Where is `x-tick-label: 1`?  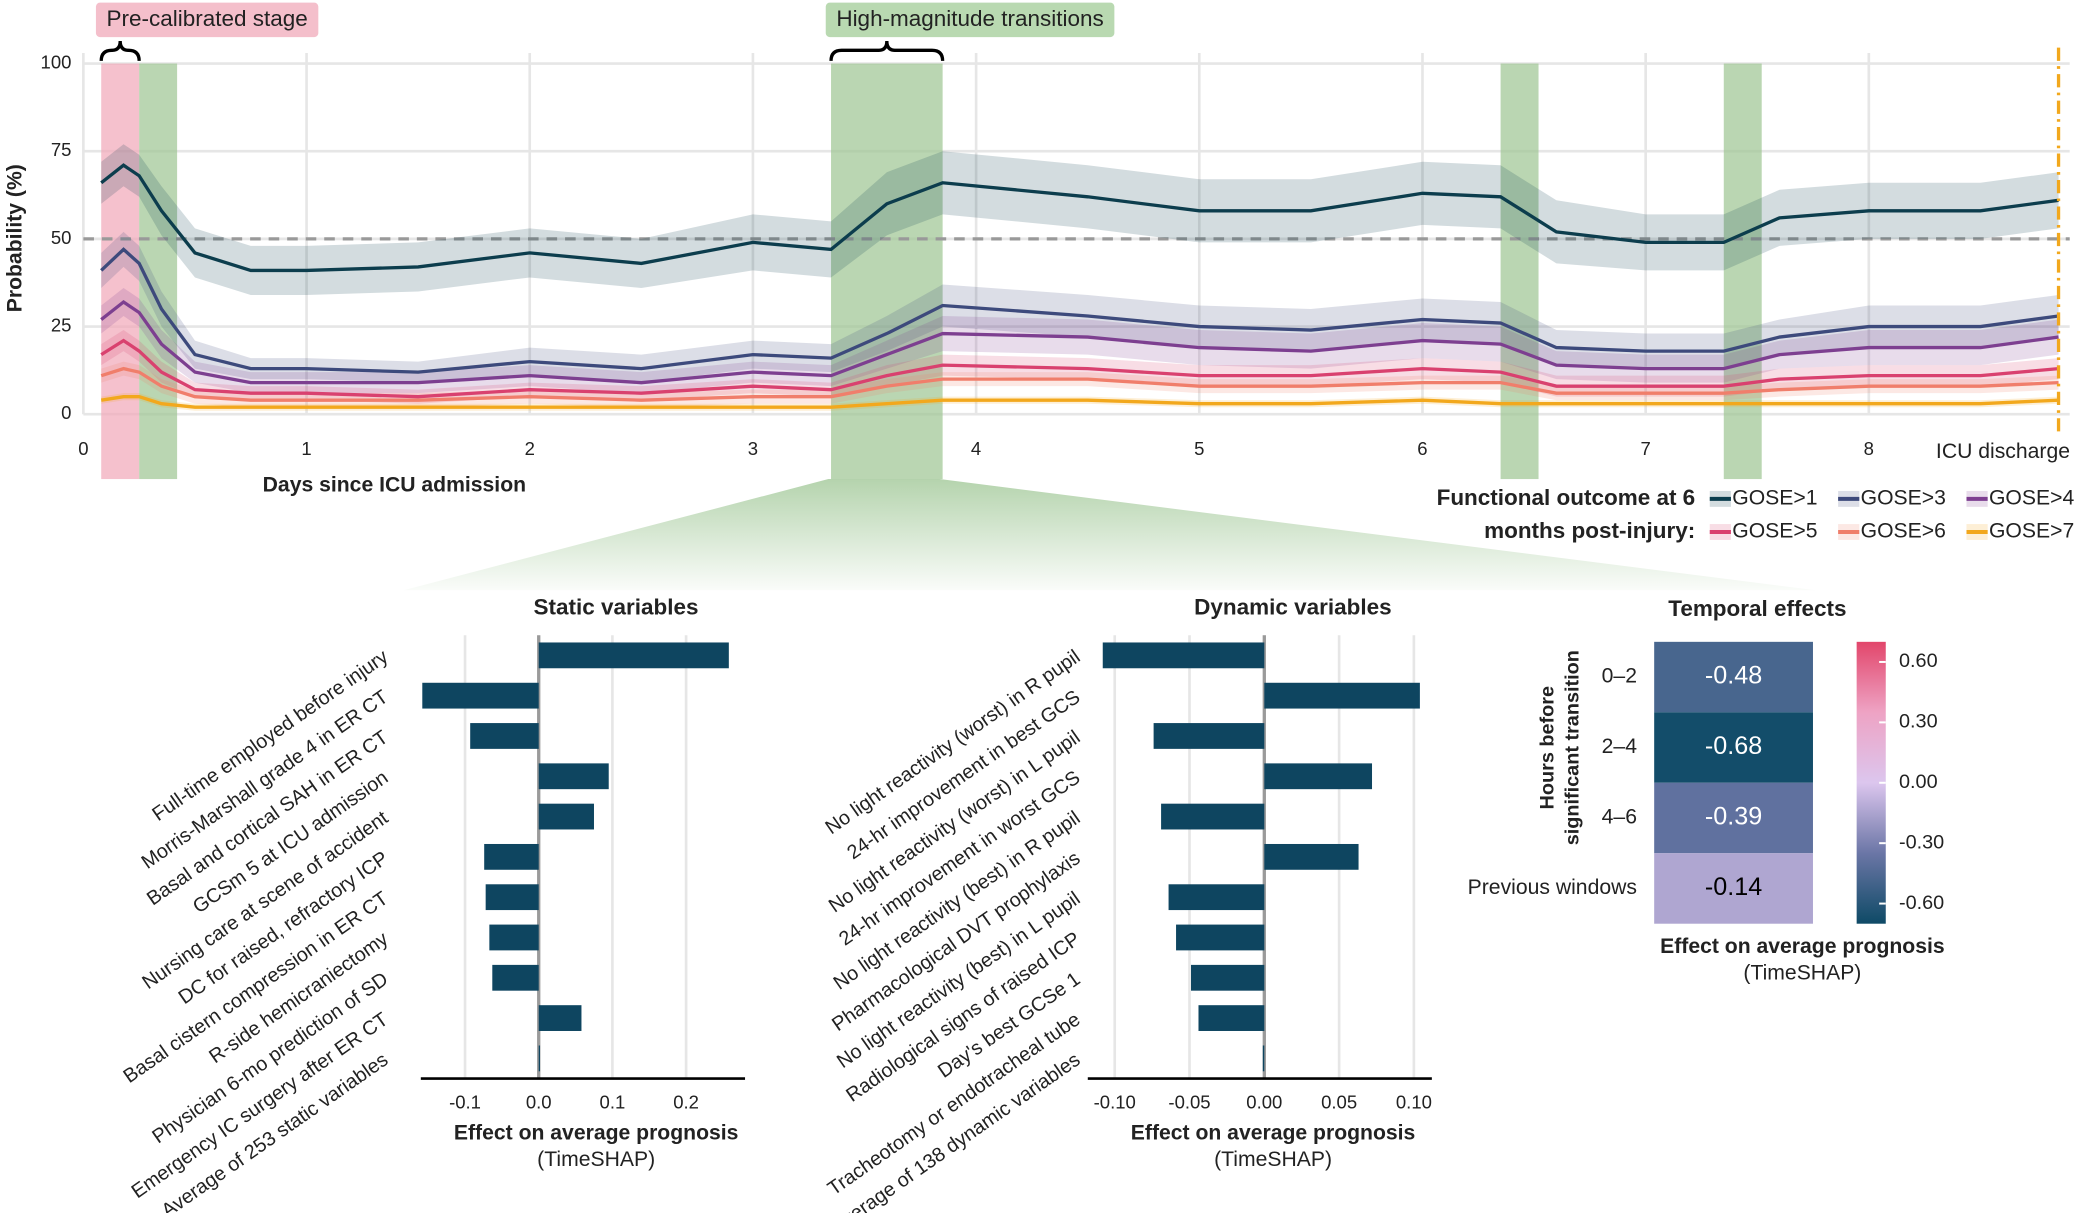 x-tick-label: 1 is located at coordinates (306, 448).